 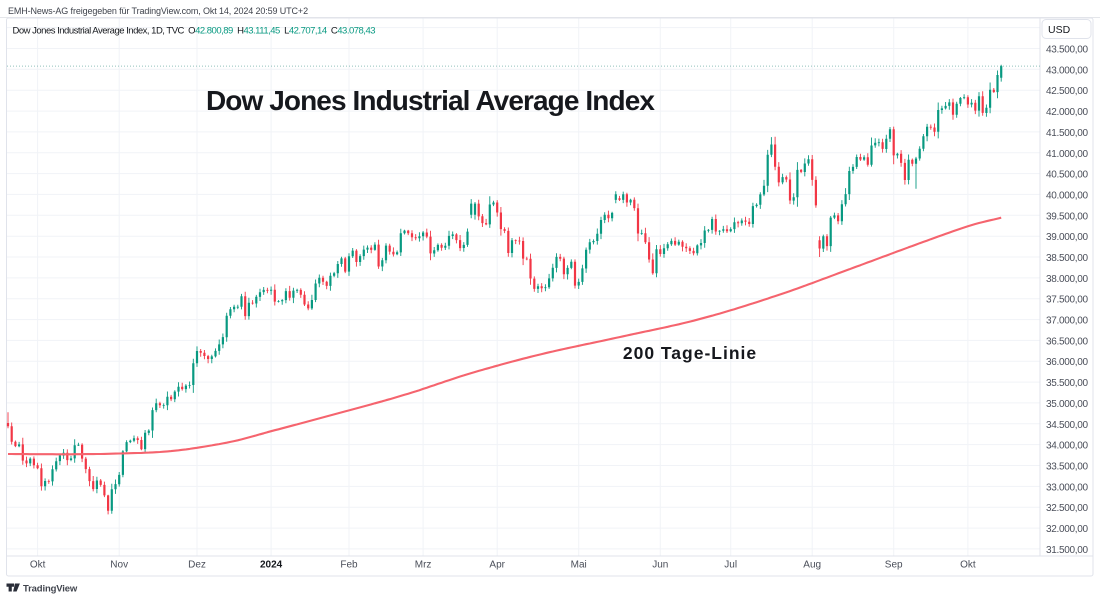 What do you see at coordinates (1067, 383) in the screenshot?
I see `svg-text: 35.500,00` at bounding box center [1067, 383].